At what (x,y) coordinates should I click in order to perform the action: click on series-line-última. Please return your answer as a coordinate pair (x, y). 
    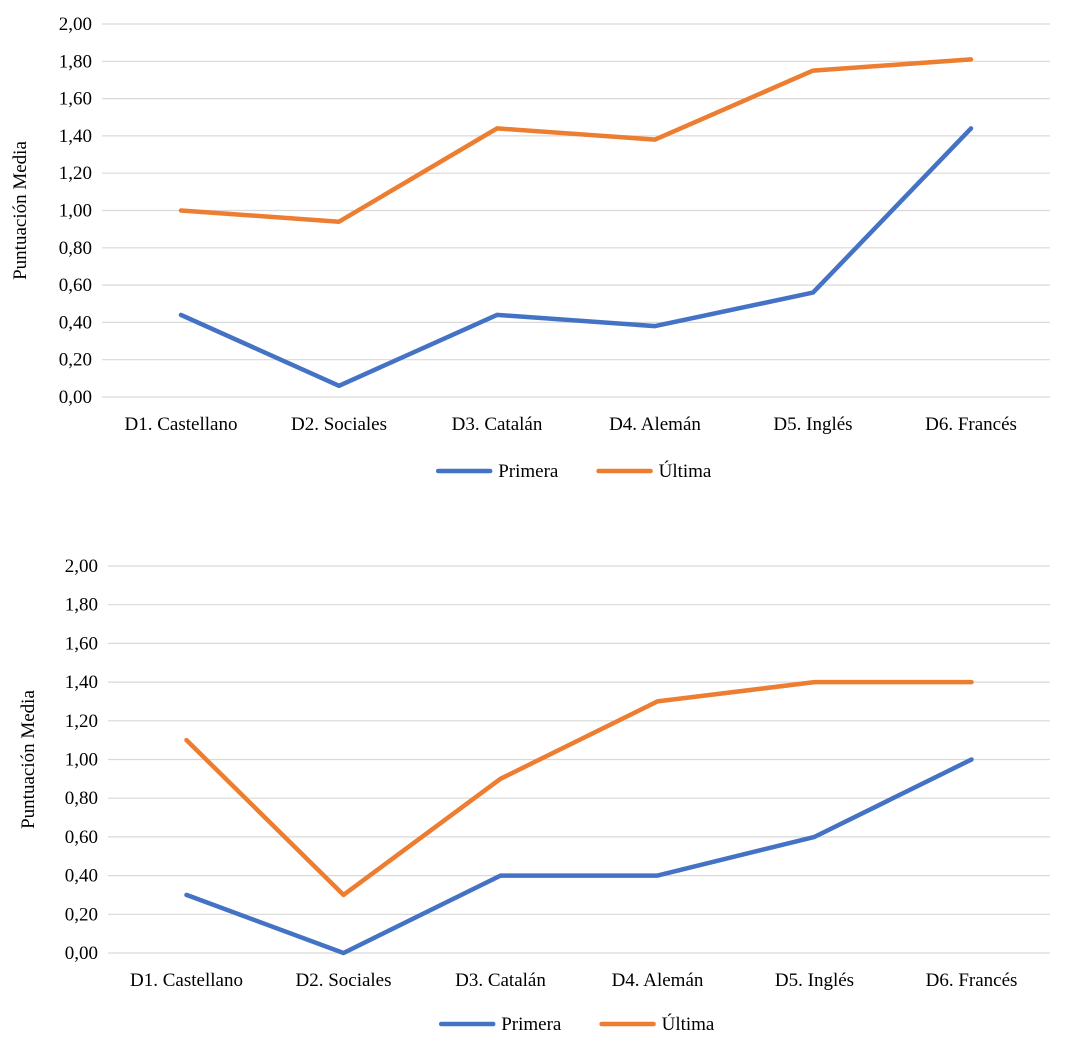
    Looking at the image, I should click on (576, 140).